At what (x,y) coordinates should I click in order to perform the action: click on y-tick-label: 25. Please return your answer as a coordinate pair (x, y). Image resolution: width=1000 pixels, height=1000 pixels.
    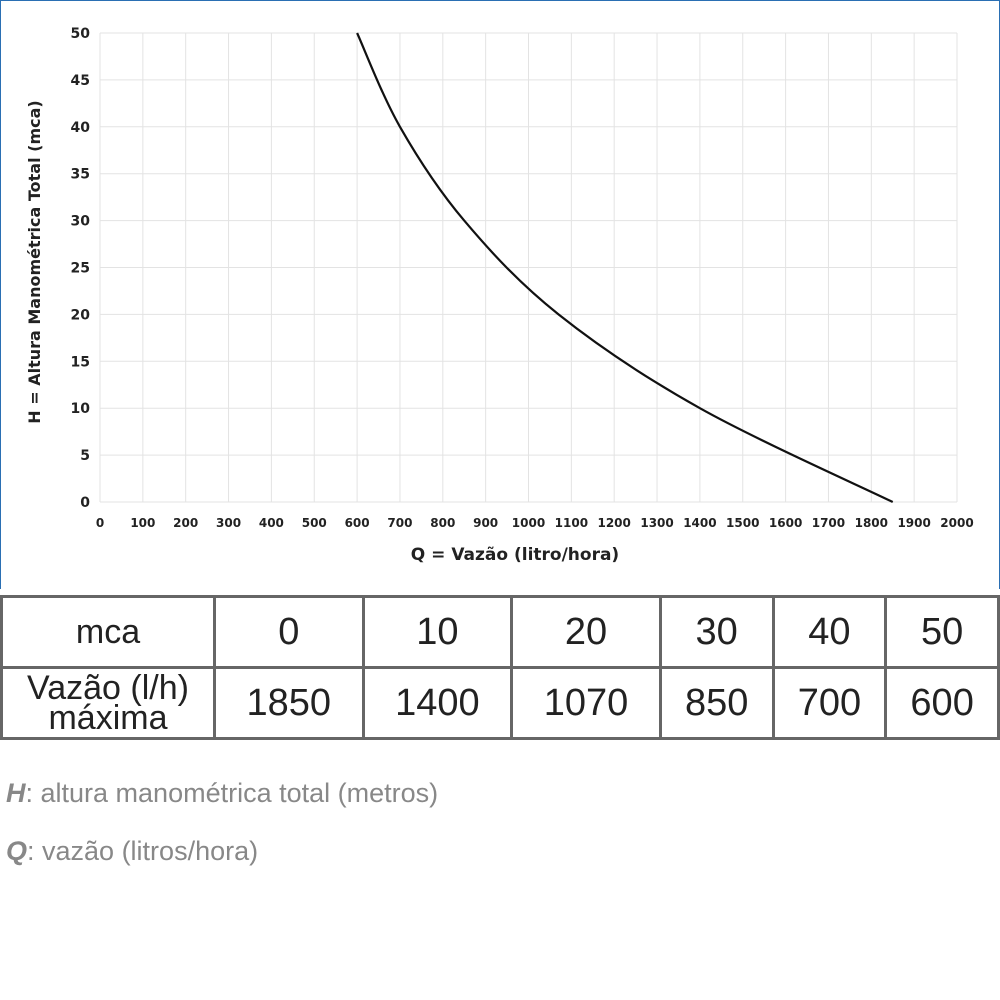
    Looking at the image, I should click on (80, 269).